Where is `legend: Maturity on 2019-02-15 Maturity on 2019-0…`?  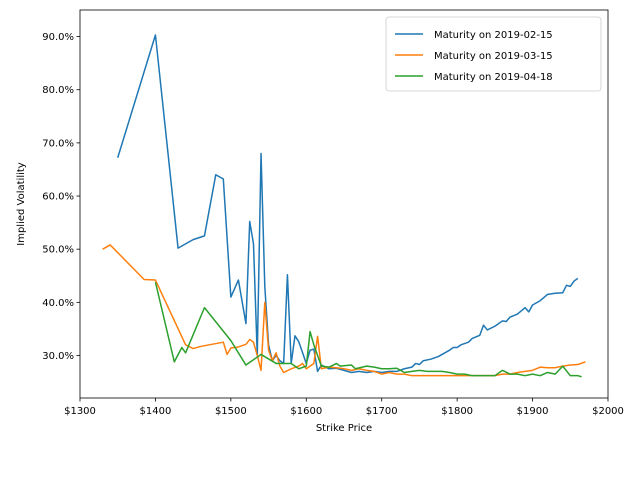
legend: Maturity on 2019-02-15 Maturity on 2019-0… is located at coordinates (493, 54).